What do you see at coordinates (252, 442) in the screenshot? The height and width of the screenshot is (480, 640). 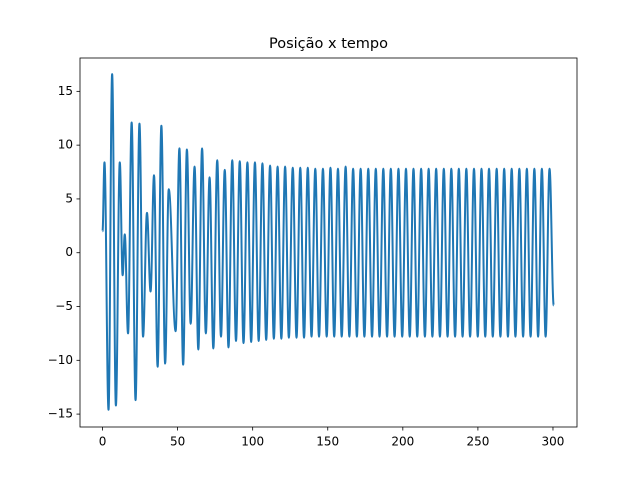 I see `x-tick-label: 100` at bounding box center [252, 442].